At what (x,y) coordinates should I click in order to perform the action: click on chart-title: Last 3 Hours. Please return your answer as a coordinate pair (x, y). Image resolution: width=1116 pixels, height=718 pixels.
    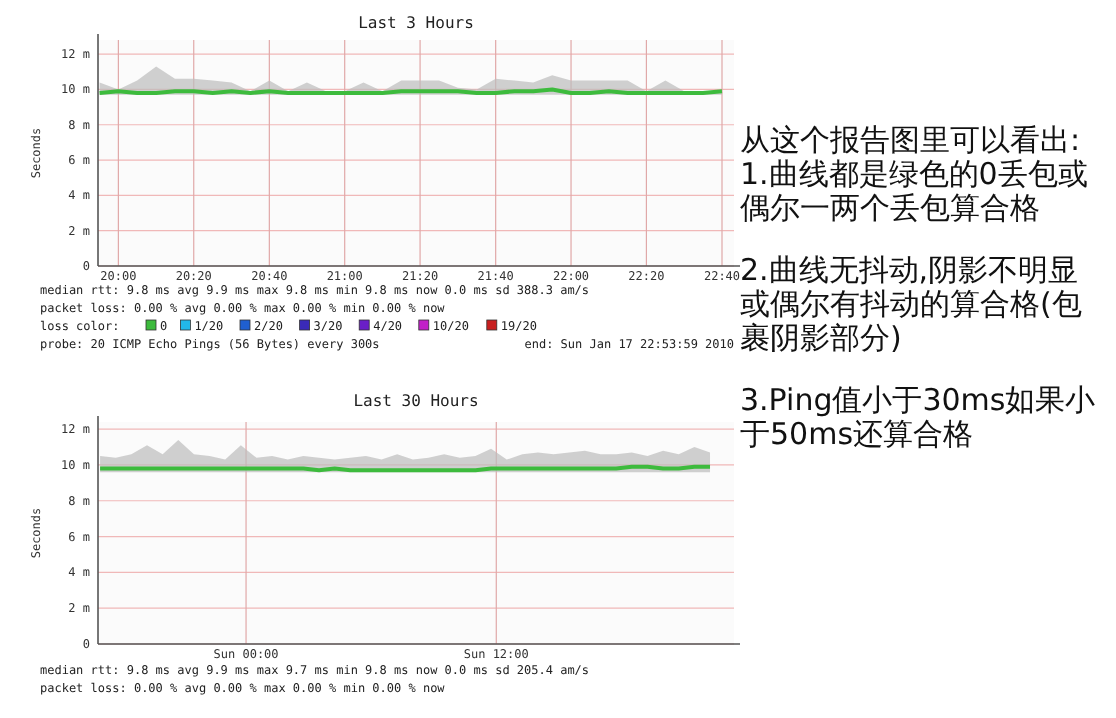
    Looking at the image, I should click on (416, 23).